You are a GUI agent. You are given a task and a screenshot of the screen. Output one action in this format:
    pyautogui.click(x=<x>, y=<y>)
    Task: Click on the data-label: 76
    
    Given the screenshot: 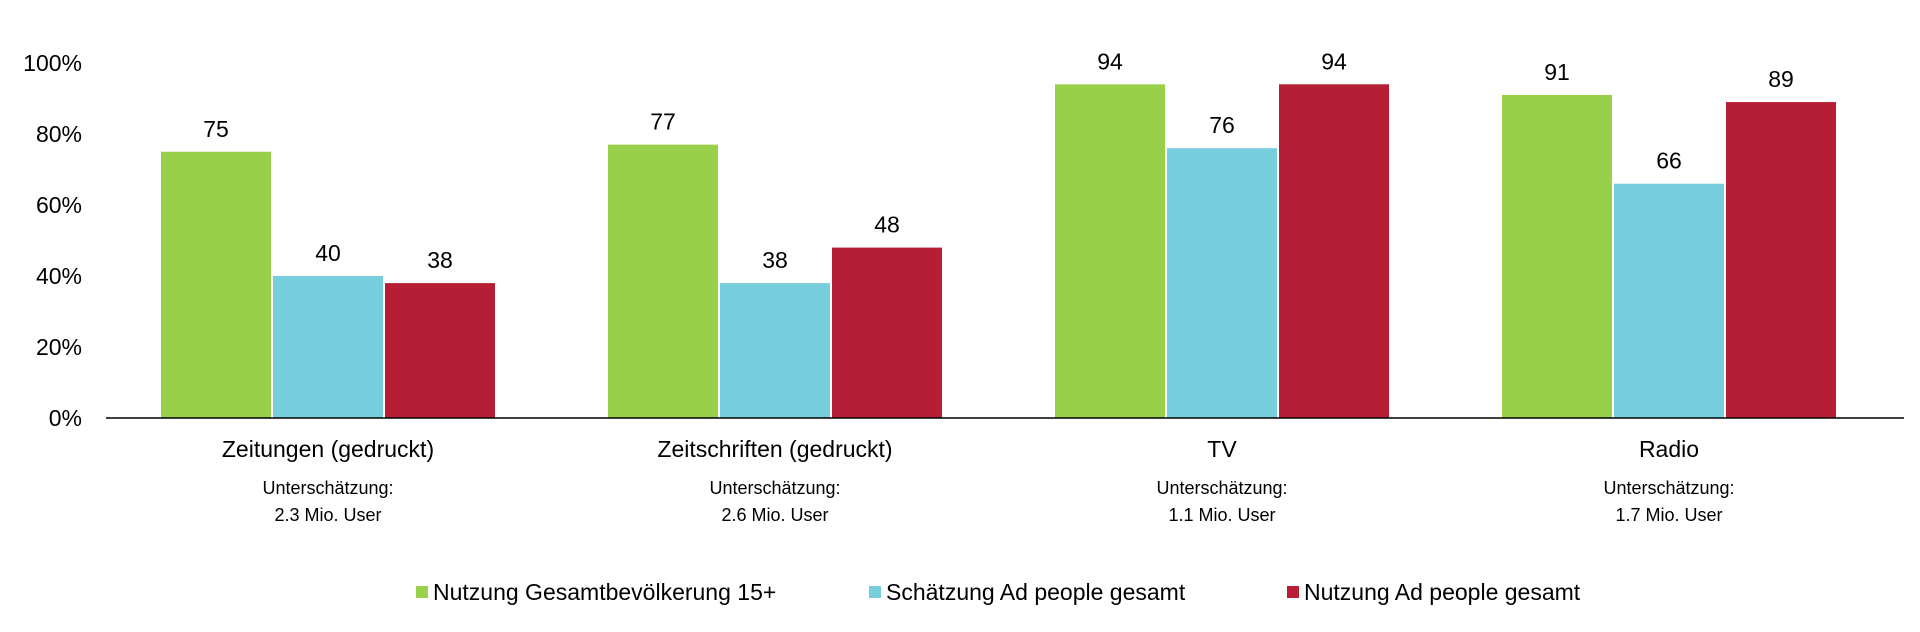 What is the action you would take?
    pyautogui.click(x=1222, y=125)
    